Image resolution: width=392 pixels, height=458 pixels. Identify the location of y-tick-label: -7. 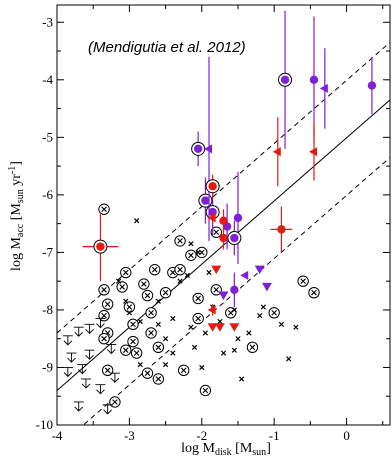
(47, 251).